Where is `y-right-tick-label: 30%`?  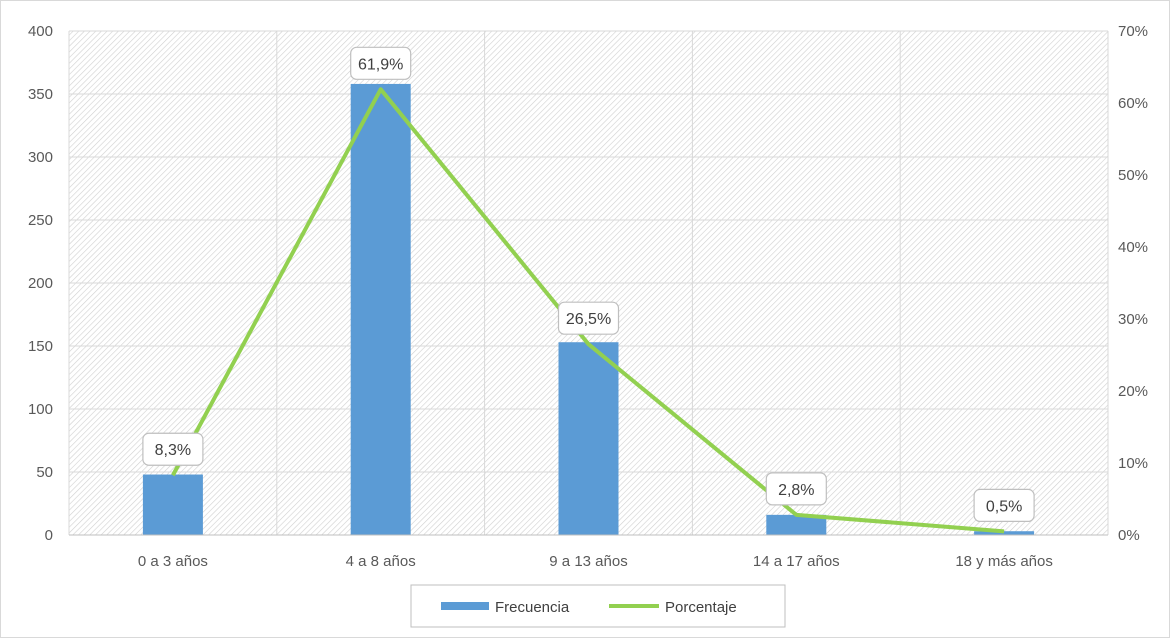
y-right-tick-label: 30% is located at coordinates (1133, 319).